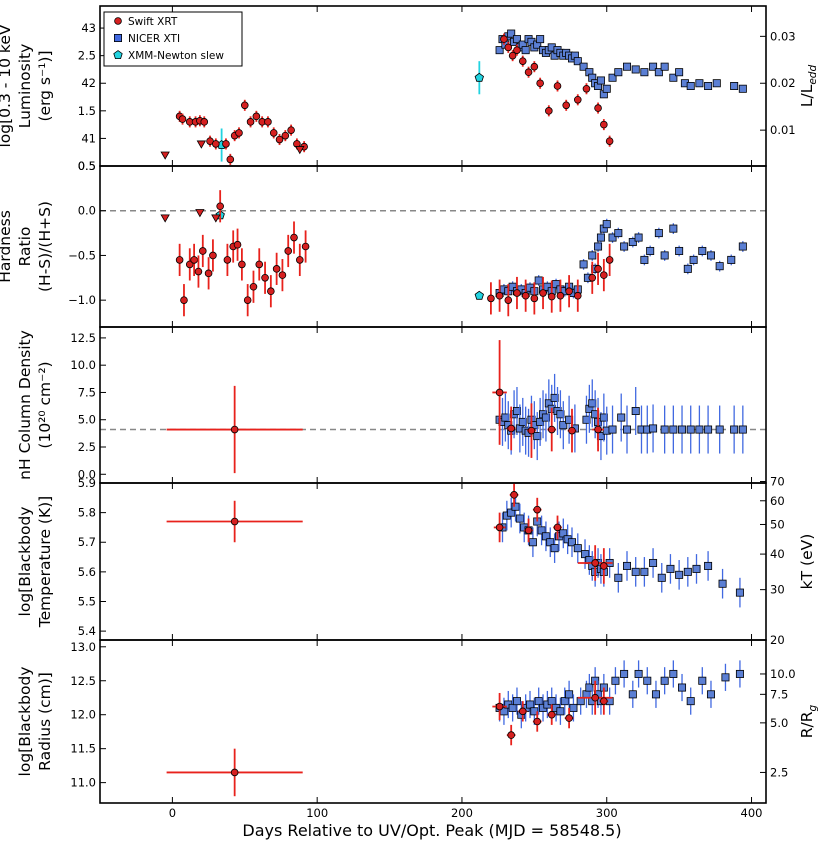 The image size is (830, 849). Describe the element at coordinates (83, 681) in the screenshot. I see `y-tick-label: 12.5` at that location.